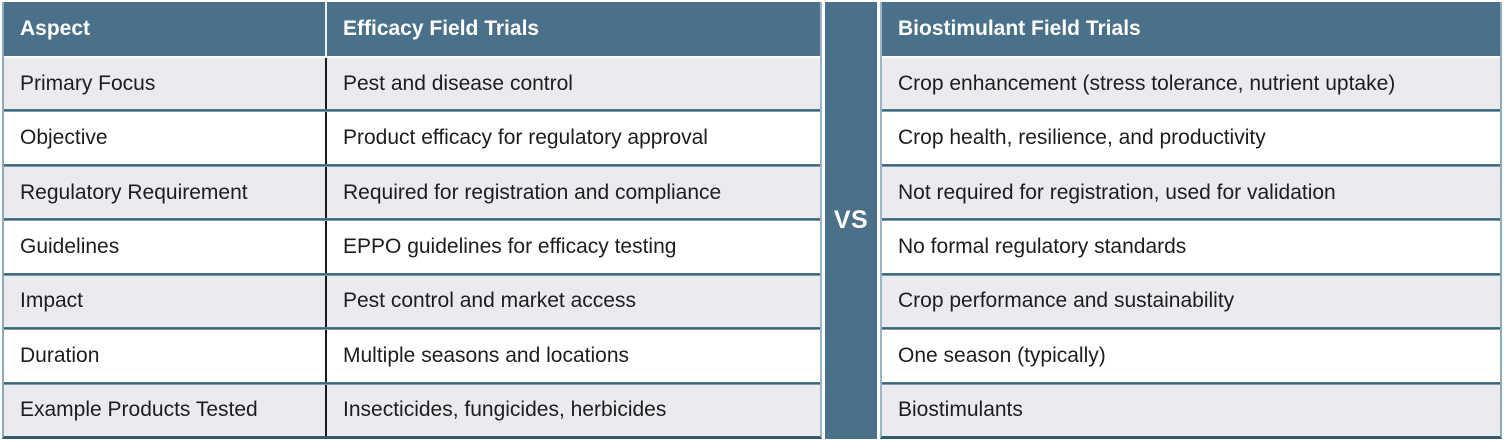 The width and height of the screenshot is (1504, 441). I want to click on biostimulant-cell: Biostimulants, so click(960, 410).